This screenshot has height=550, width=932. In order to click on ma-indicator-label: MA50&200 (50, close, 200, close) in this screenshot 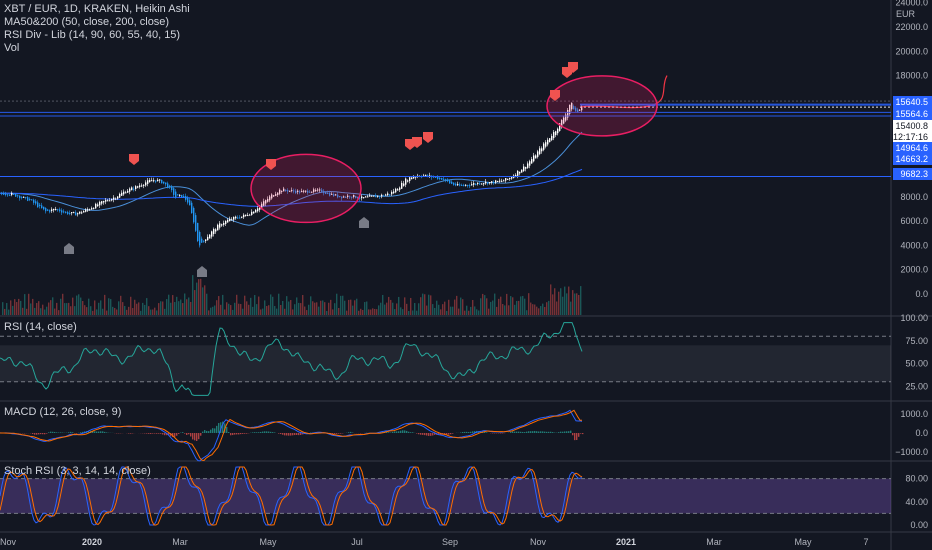, I will do `click(87, 22)`.